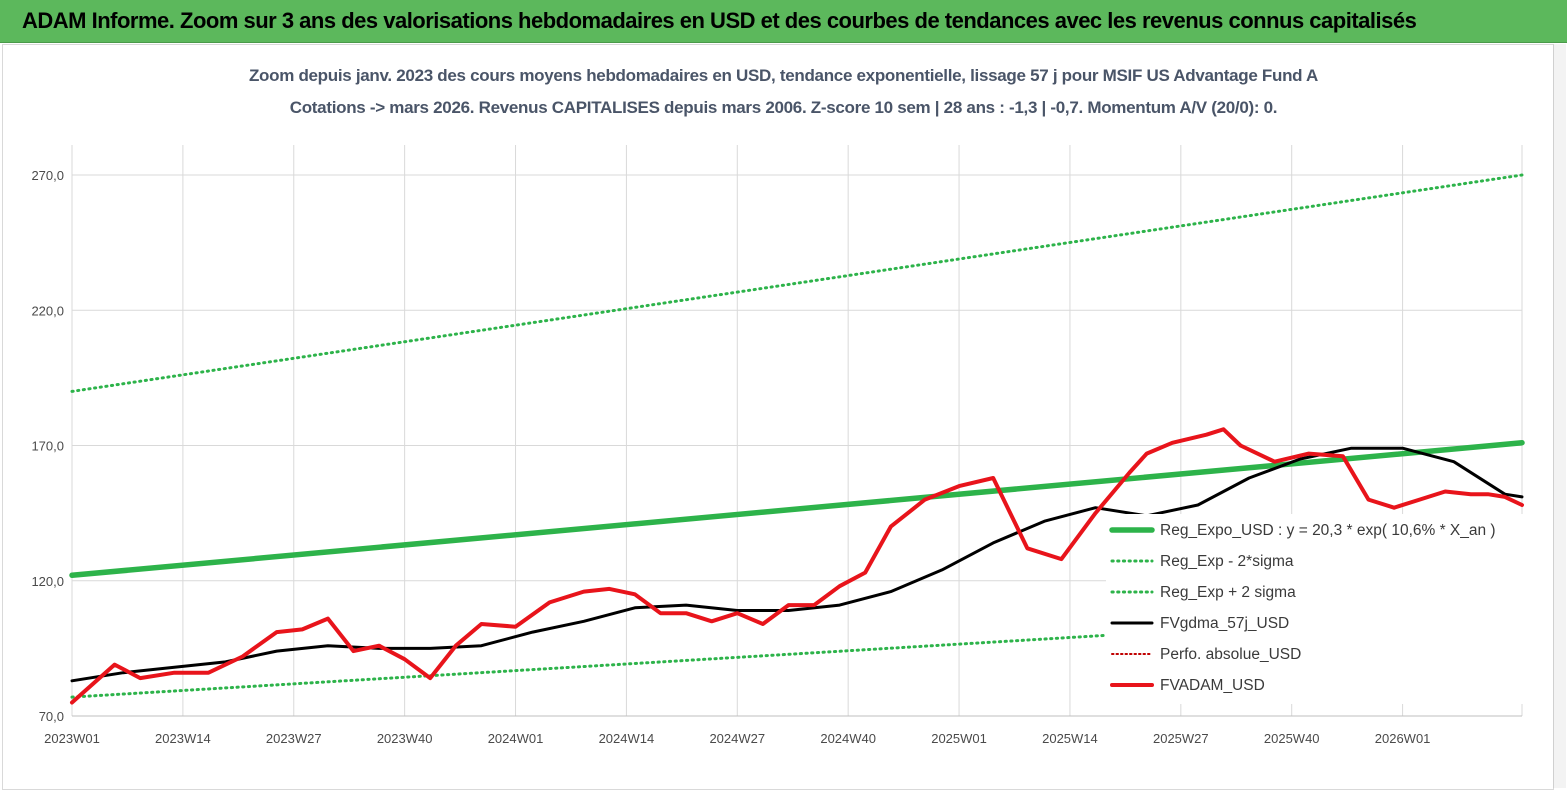  Describe the element at coordinates (1559, 416) in the screenshot. I see `scrollbar-edge` at that location.